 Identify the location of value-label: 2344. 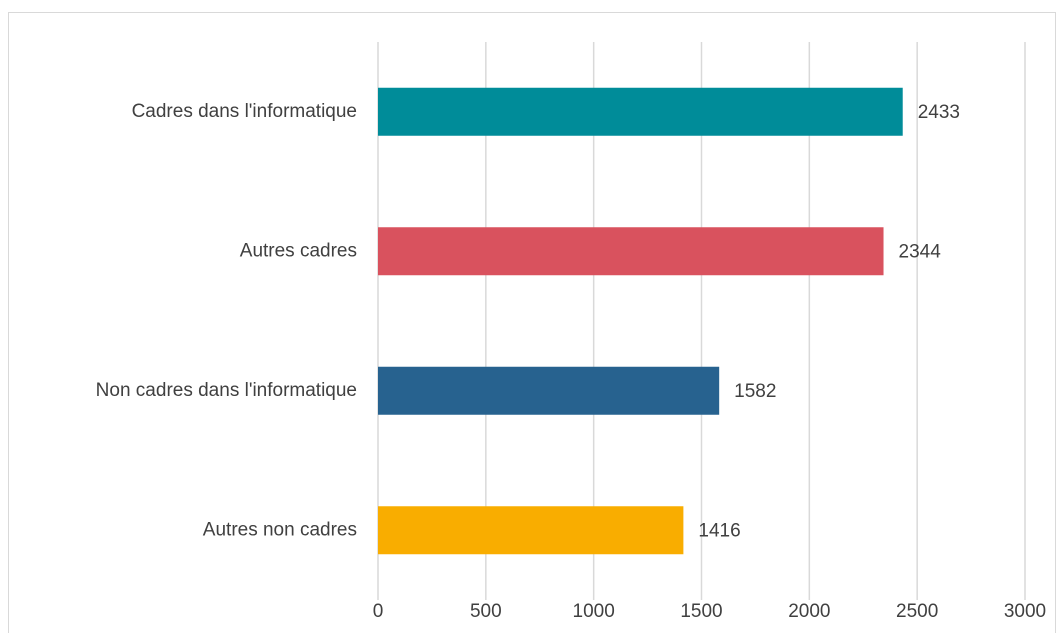
(920, 251).